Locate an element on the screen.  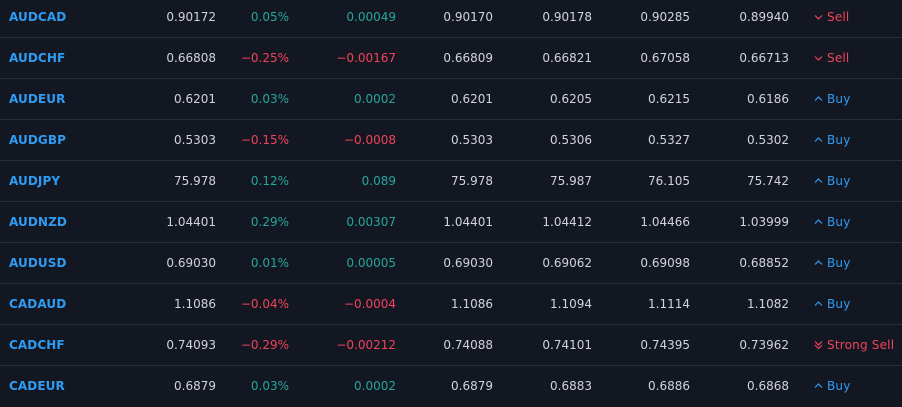
change-value: 0.089 is located at coordinates (378, 181).